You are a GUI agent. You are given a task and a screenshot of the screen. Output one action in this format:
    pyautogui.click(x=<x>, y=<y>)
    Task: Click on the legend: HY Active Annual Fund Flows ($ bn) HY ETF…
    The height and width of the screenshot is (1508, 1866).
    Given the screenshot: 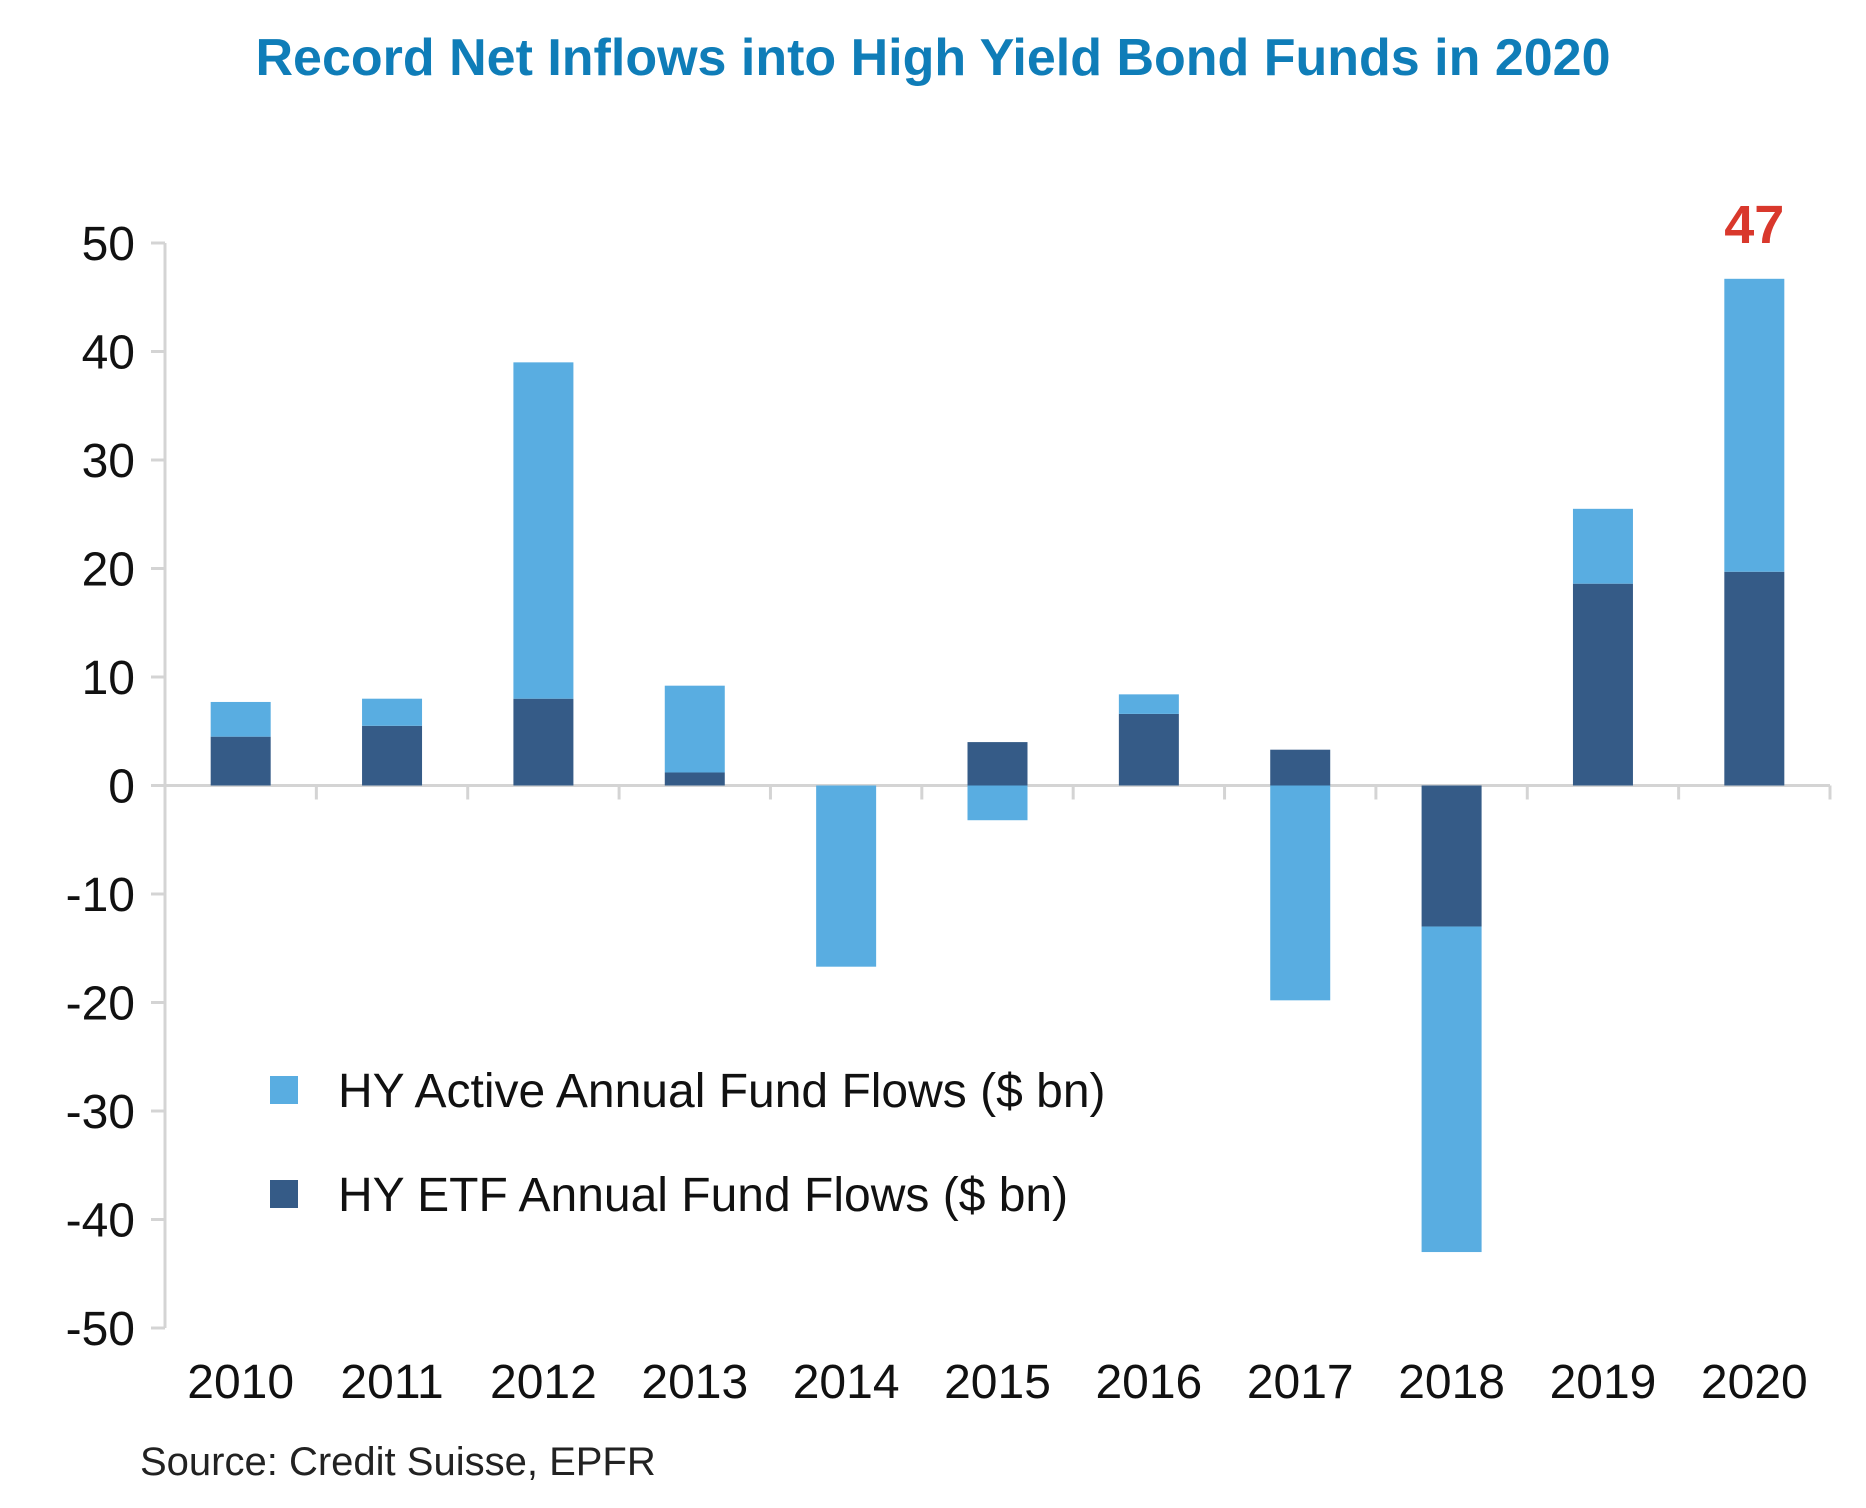 What is the action you would take?
    pyautogui.click(x=688, y=1143)
    